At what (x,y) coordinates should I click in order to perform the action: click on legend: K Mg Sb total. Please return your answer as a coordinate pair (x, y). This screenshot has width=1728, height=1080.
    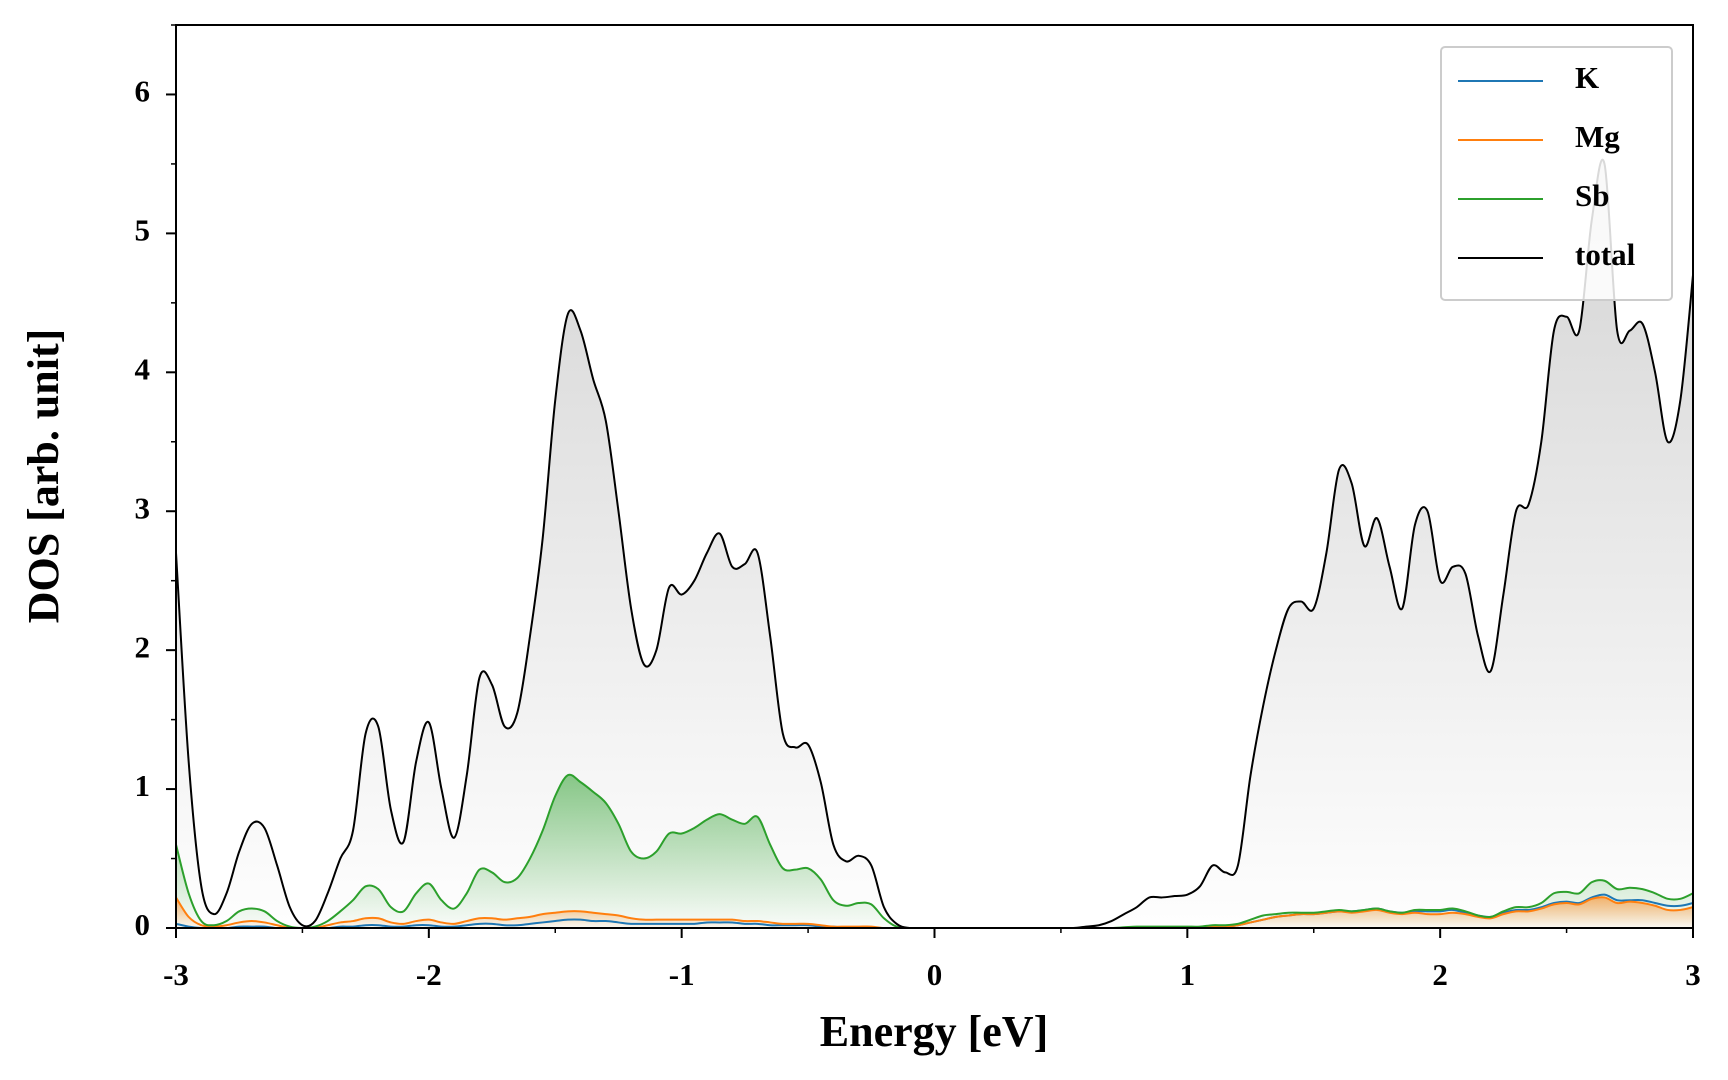
    Looking at the image, I should click on (1556, 173).